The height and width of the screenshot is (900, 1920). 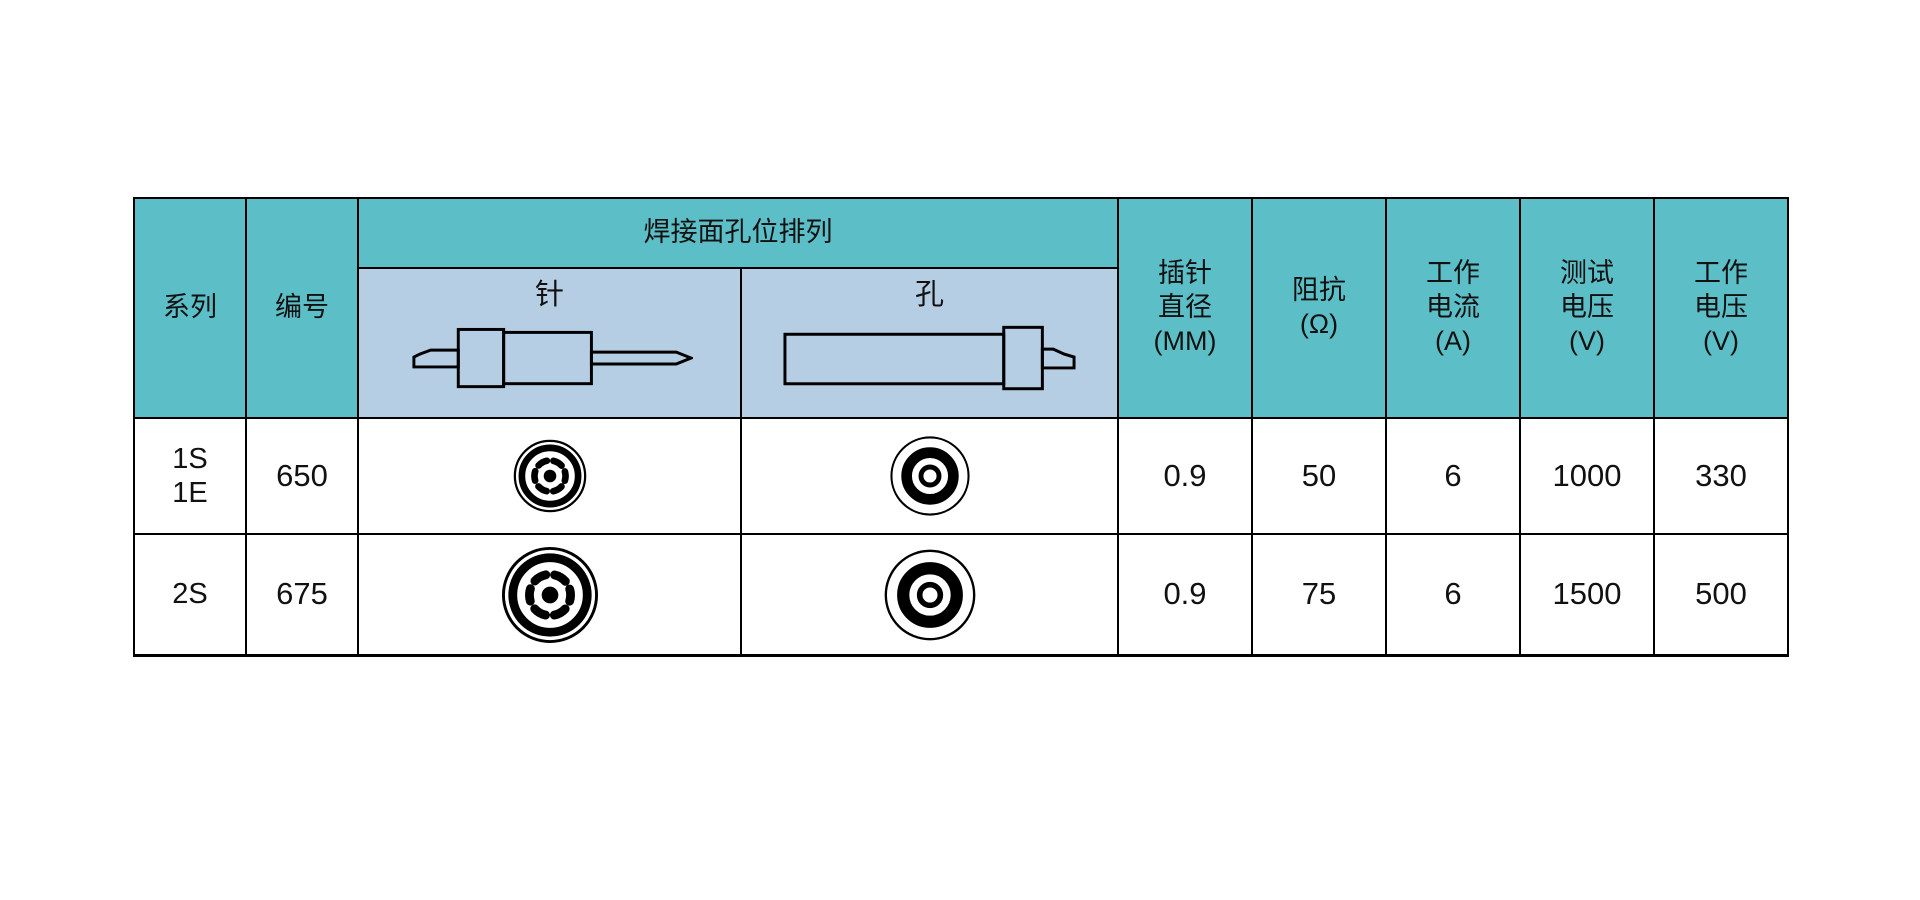 I want to click on header-test-voltage-line1: 测试, so click(x=1587, y=273).